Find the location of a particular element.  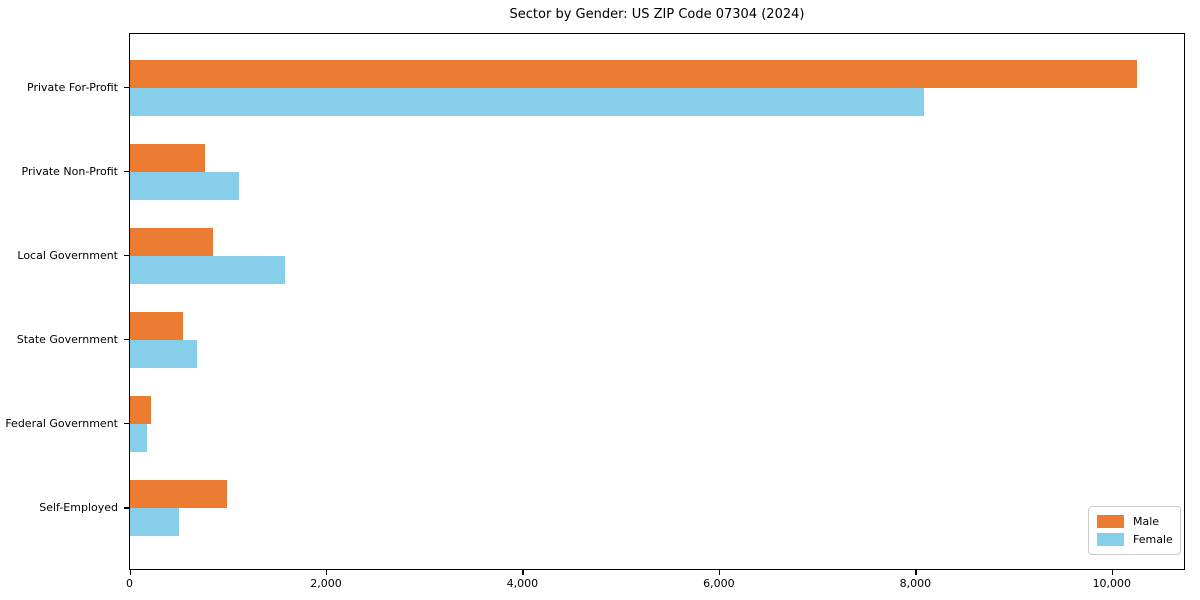

legend: Male Female is located at coordinates (1134, 530).